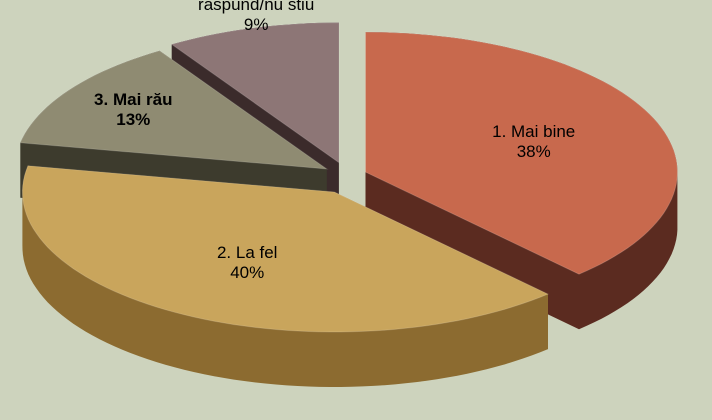 Image resolution: width=712 pixels, height=420 pixels. What do you see at coordinates (133, 99) in the screenshot?
I see `category-label: 3. Mai rău` at bounding box center [133, 99].